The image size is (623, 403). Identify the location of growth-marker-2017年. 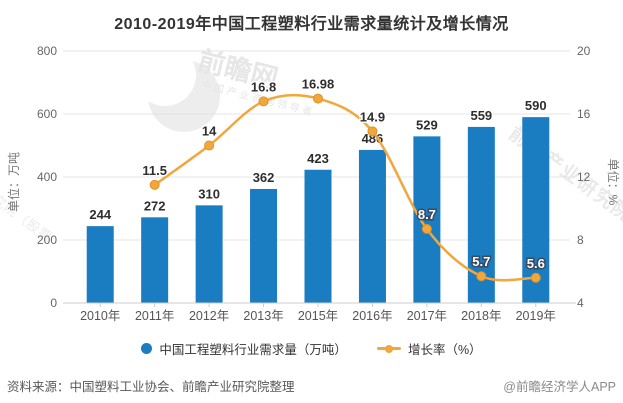
(426, 228).